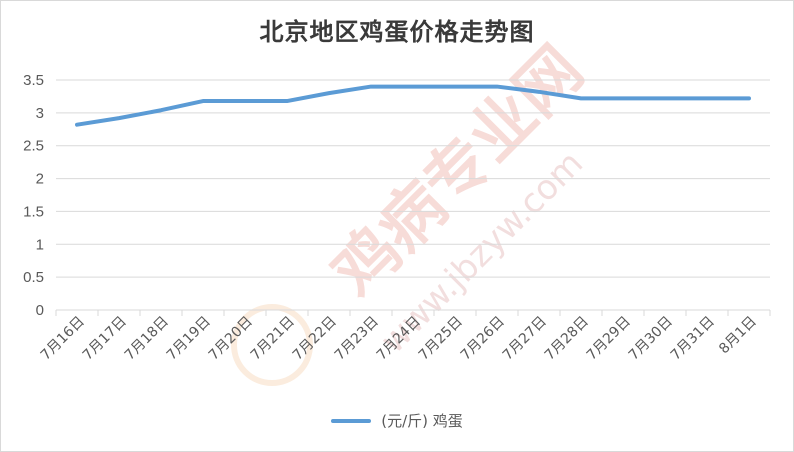 The width and height of the screenshot is (794, 452). Describe the element at coordinates (40, 310) in the screenshot. I see `y-tick-label: 0` at that location.